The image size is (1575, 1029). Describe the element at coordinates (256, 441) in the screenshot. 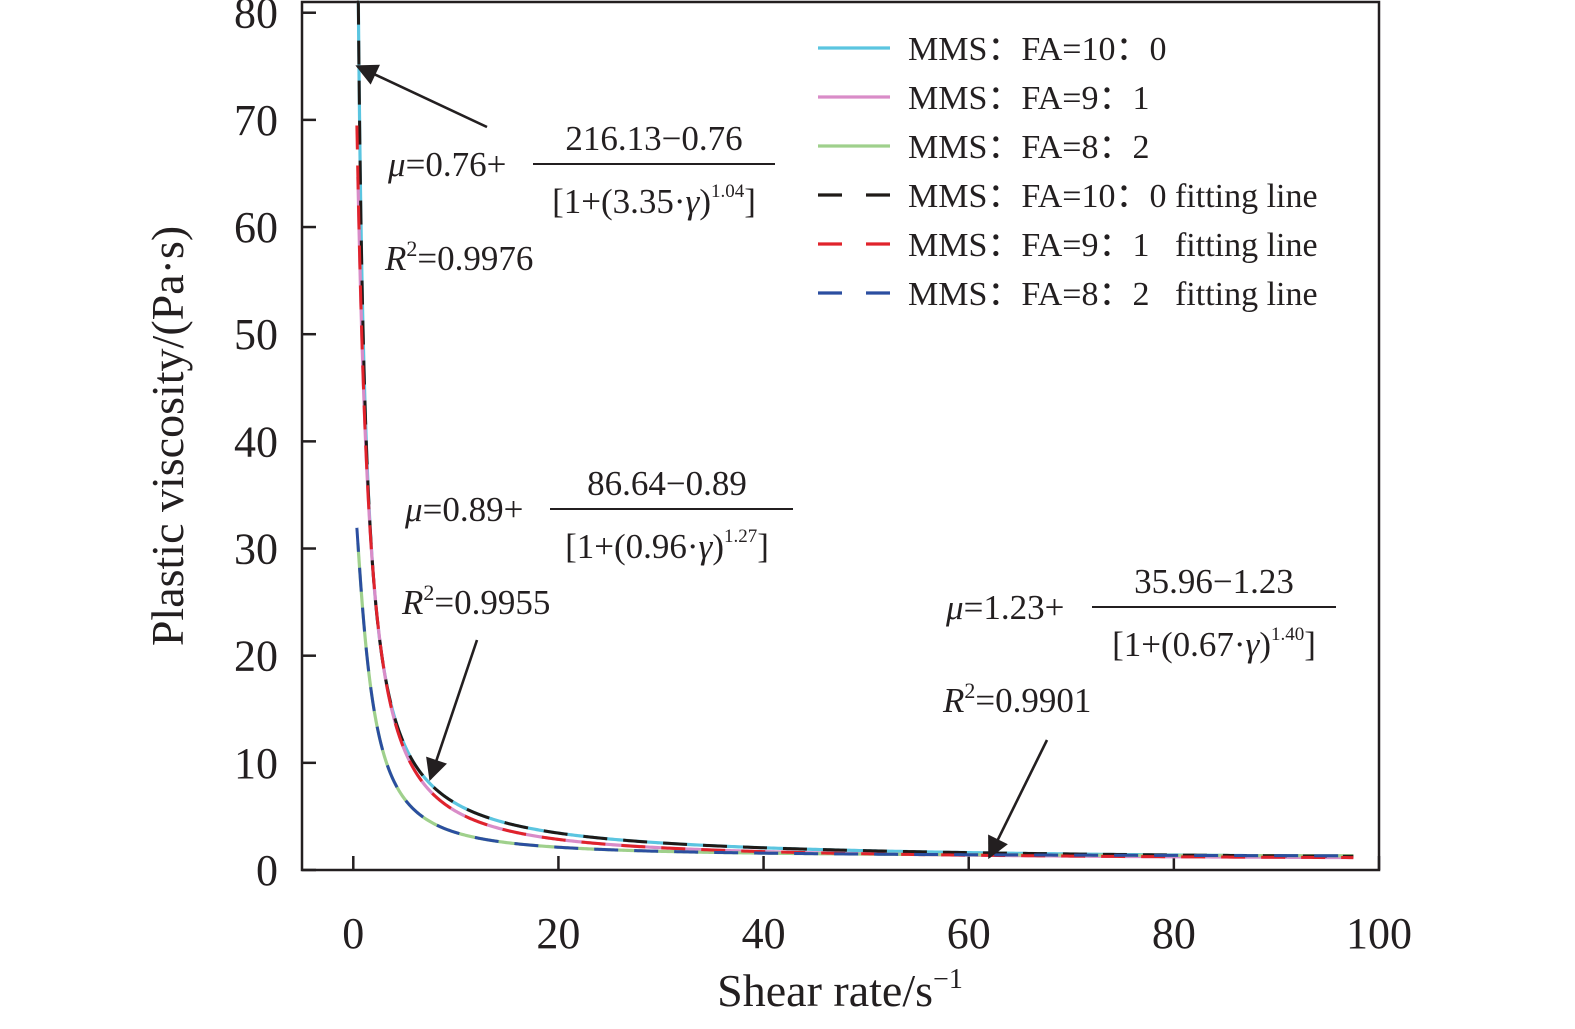

I see `y-tick-label: 40` at that location.